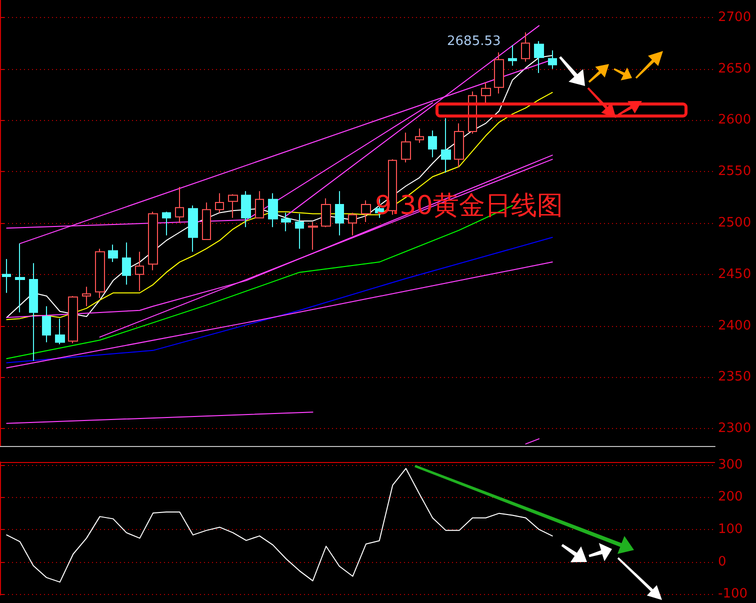 The height and width of the screenshot is (603, 756). Describe the element at coordinates (730, 529) in the screenshot. I see `y-tick-label: 100` at that location.